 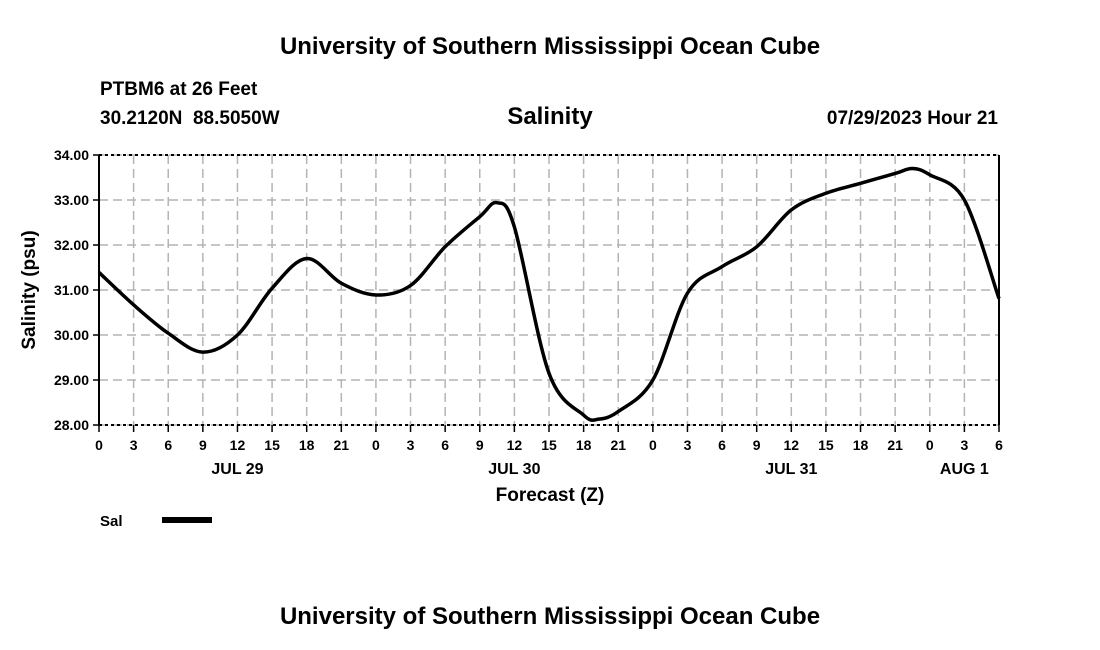 I want to click on coordinates-label: 30.2120N 88.5050W, so click(x=190, y=118).